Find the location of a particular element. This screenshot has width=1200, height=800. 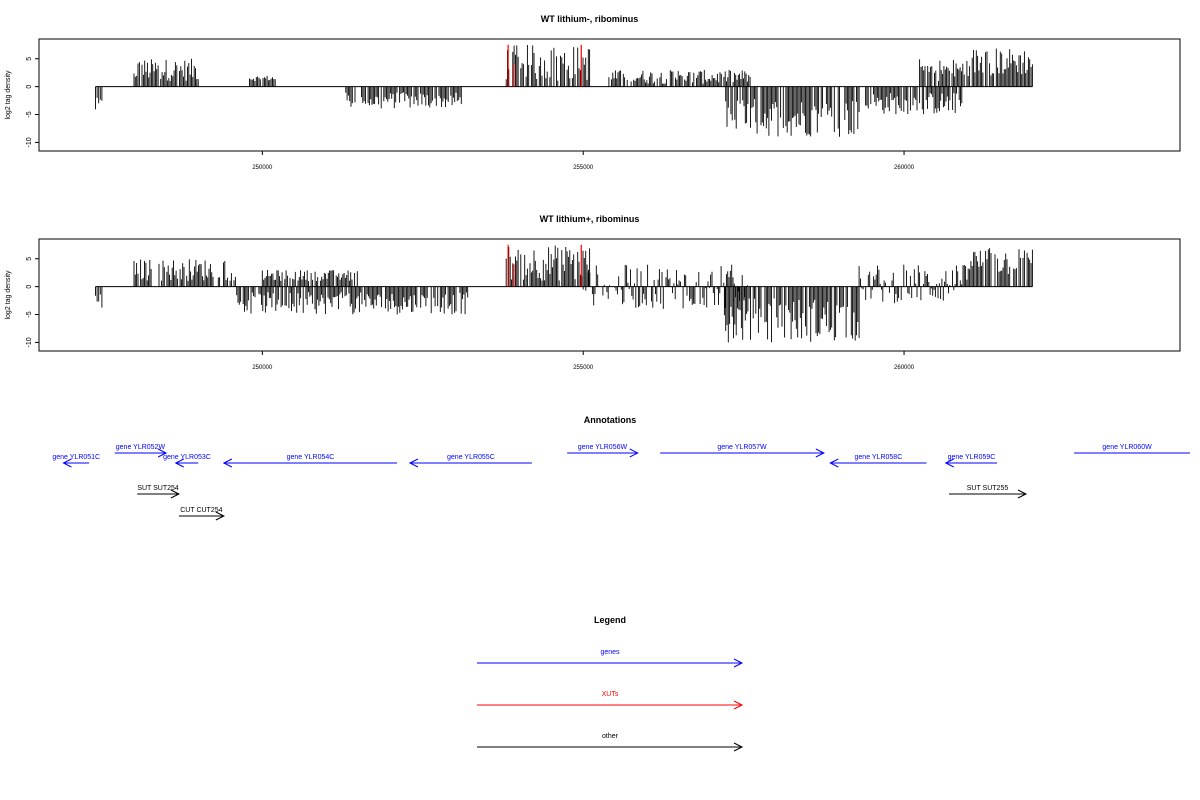

feature-arrow: gene YLR058C is located at coordinates (878, 461).